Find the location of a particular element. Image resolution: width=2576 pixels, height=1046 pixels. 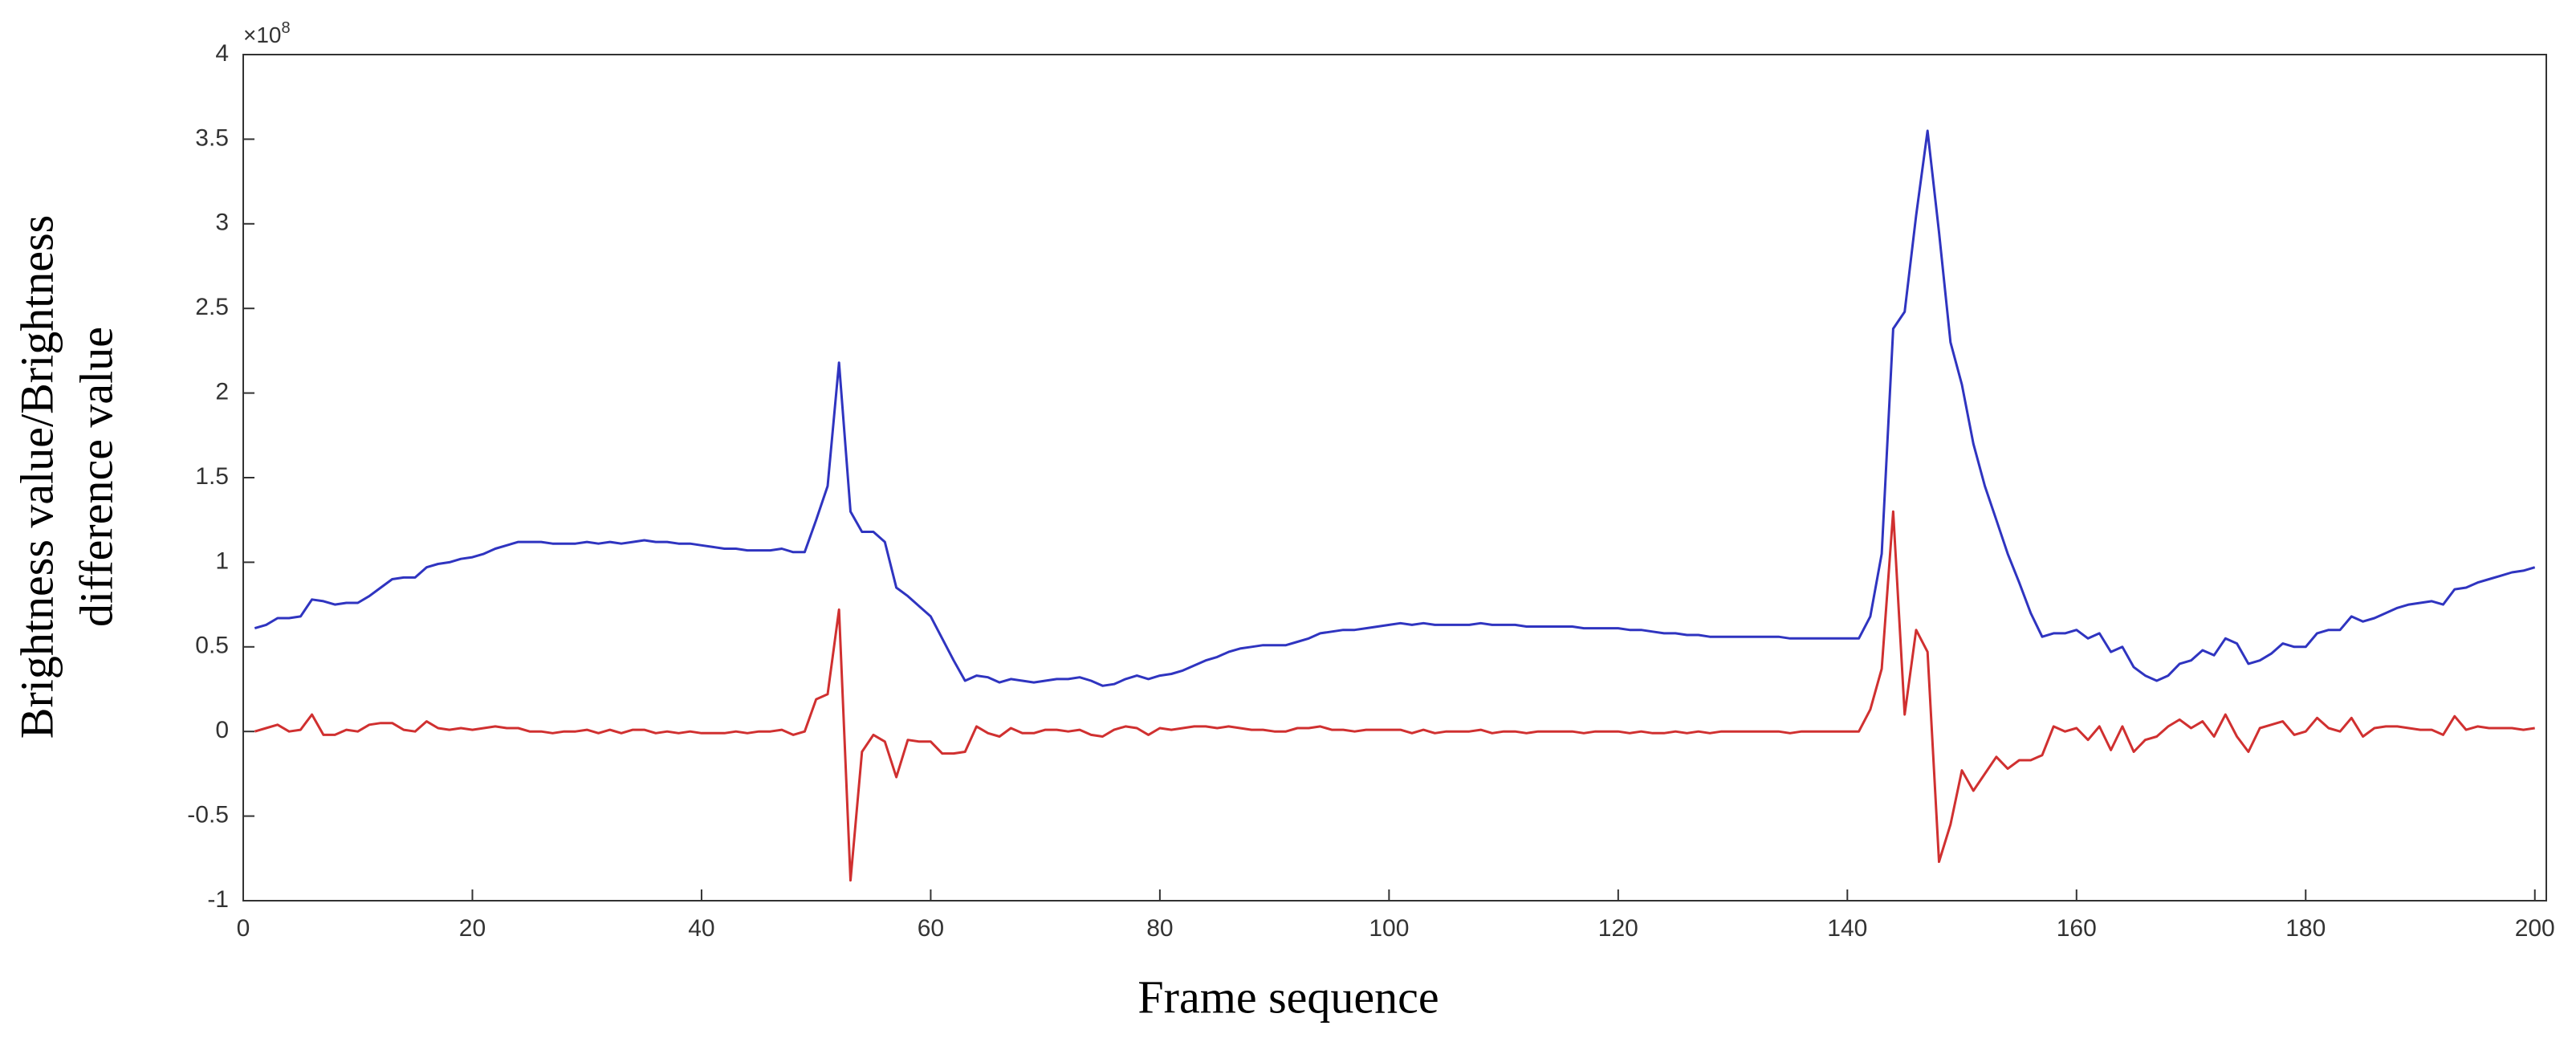

y-axis-label-group: difference value is located at coordinates (96, 477).